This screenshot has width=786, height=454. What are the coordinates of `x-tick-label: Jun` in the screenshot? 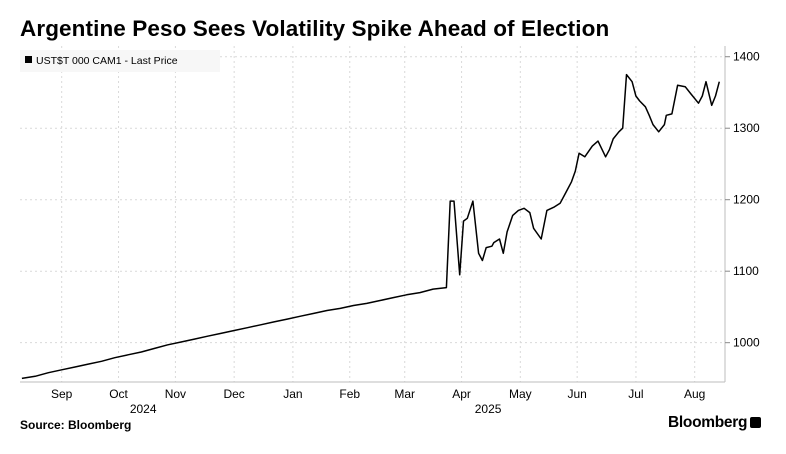 It's located at (576, 394).